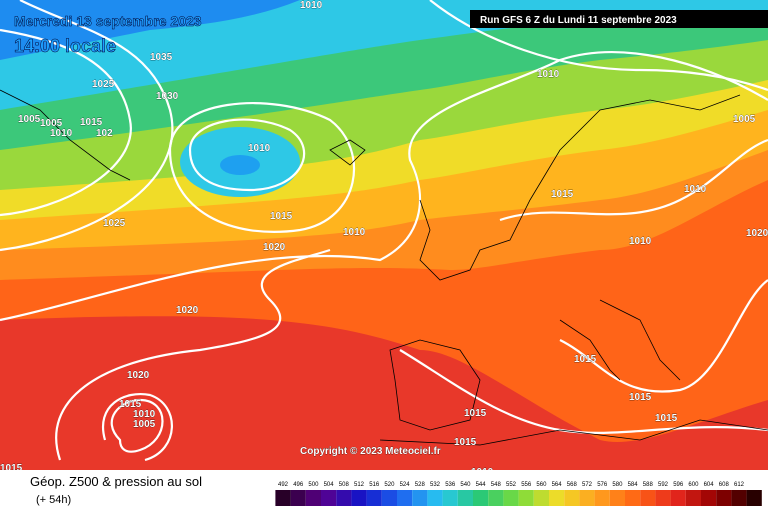 The width and height of the screenshot is (768, 512). Describe the element at coordinates (329, 485) in the screenshot. I see `legend-label: 504` at that location.